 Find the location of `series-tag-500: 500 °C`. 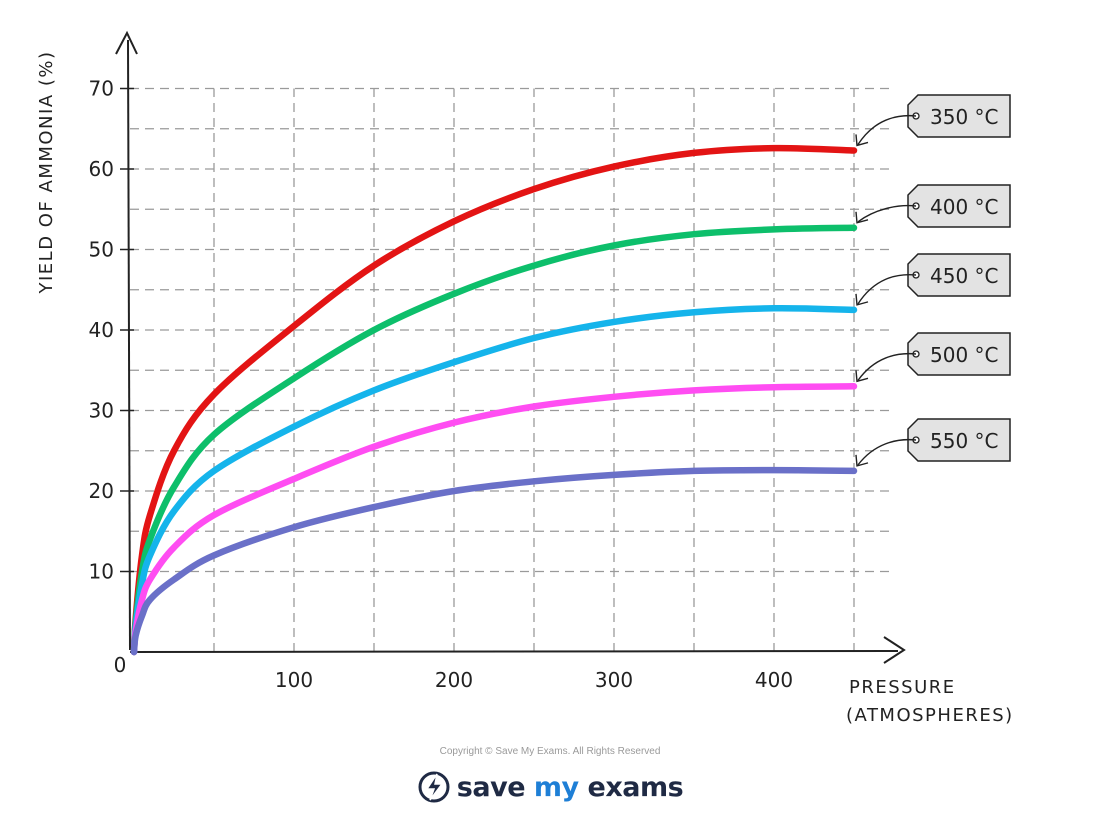

series-tag-500: 500 °C is located at coordinates (933, 357).